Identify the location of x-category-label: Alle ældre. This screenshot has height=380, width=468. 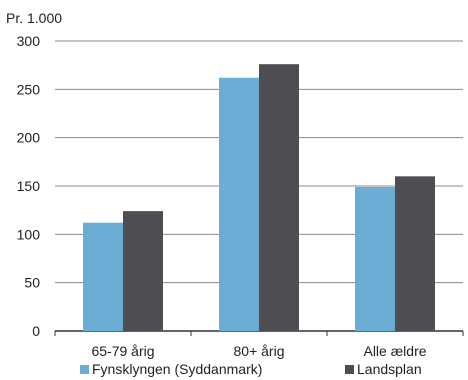
(394, 351).